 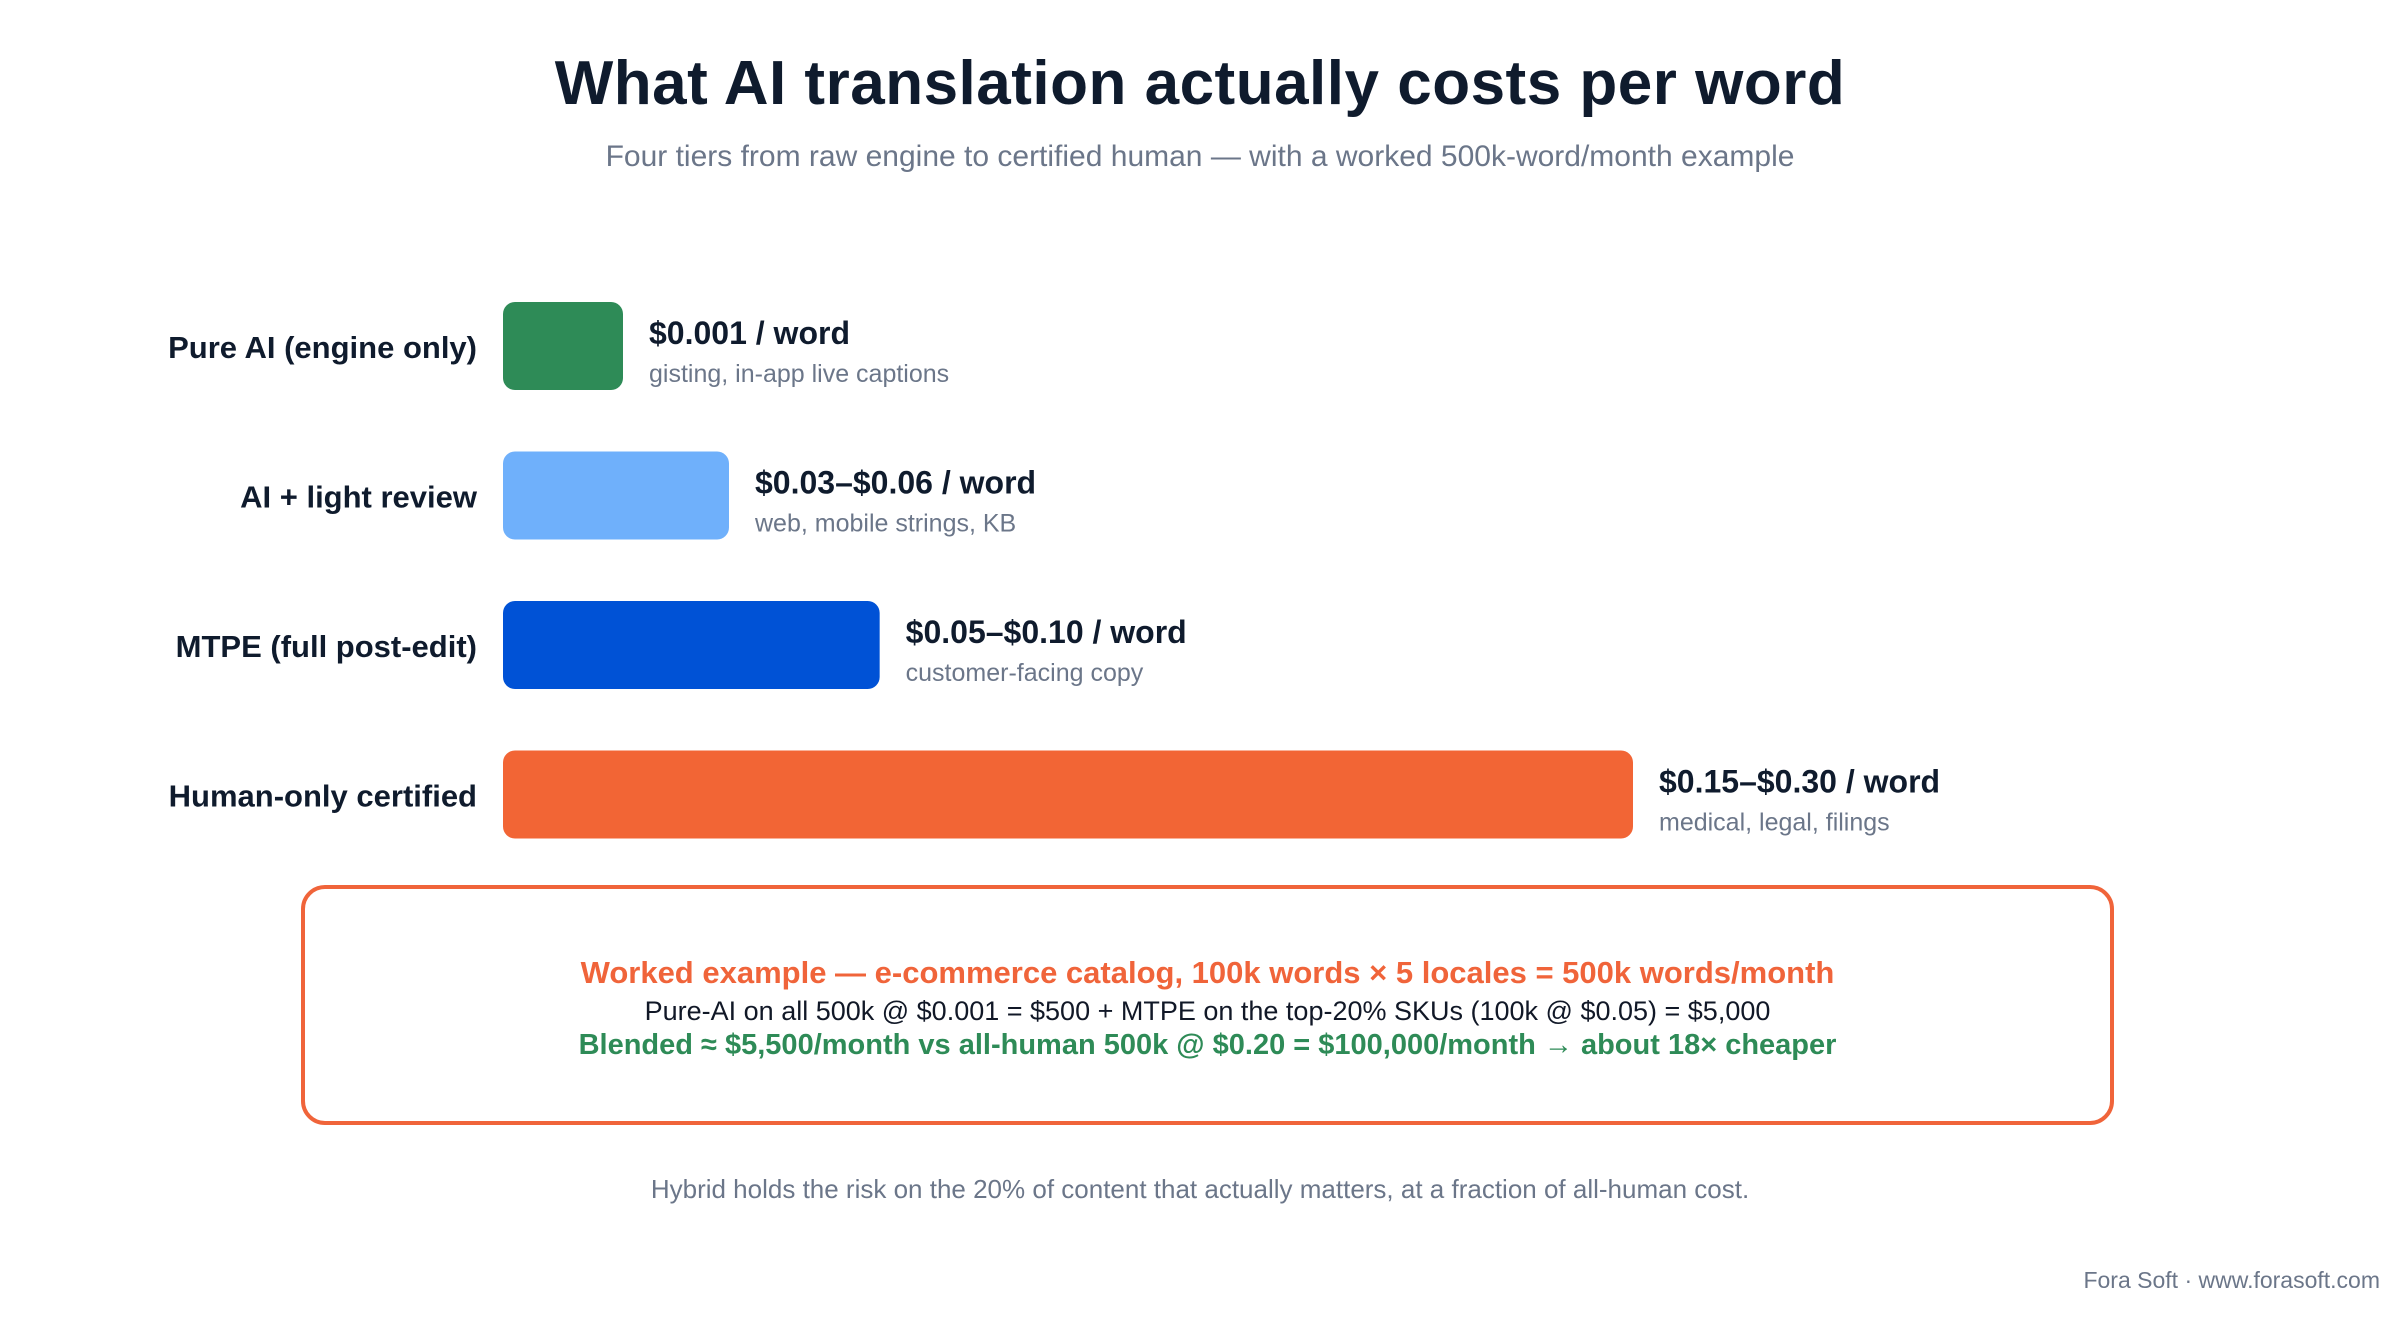 What do you see at coordinates (799, 374) in the screenshot?
I see `use-case-label: gisting, in-app live captions` at bounding box center [799, 374].